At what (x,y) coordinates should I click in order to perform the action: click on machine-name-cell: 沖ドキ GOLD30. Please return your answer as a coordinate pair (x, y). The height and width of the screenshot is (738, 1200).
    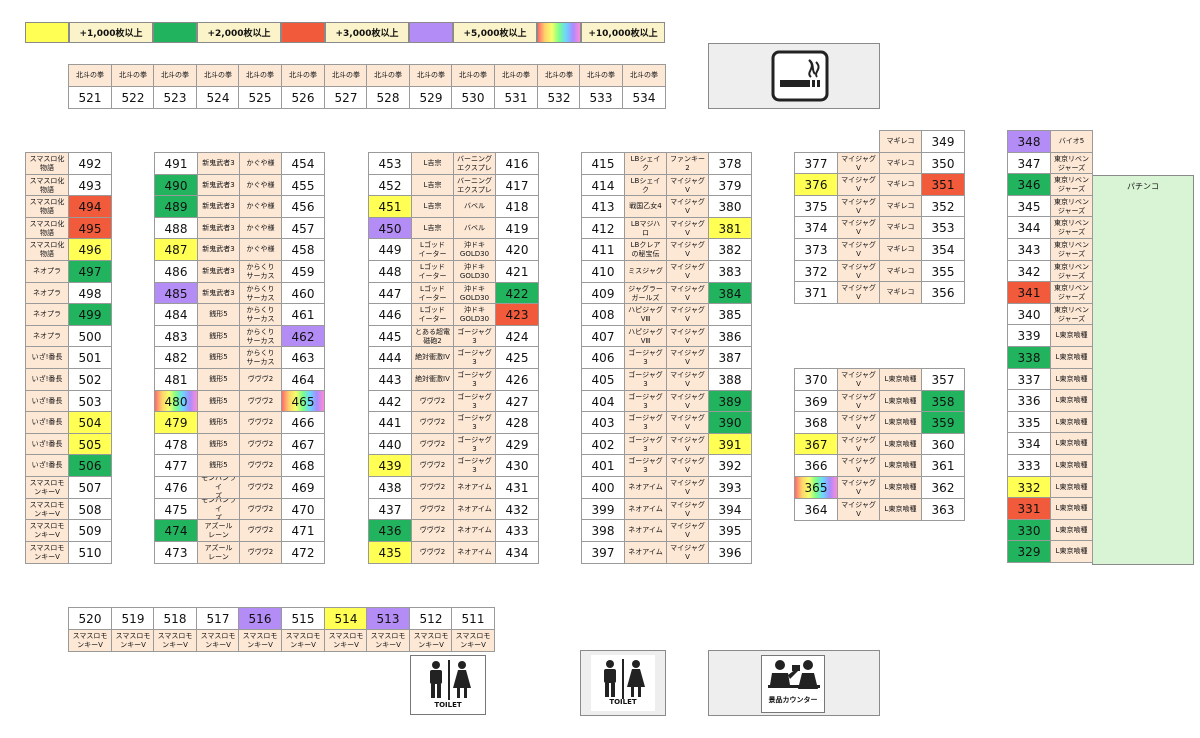
    Looking at the image, I should click on (474, 271).